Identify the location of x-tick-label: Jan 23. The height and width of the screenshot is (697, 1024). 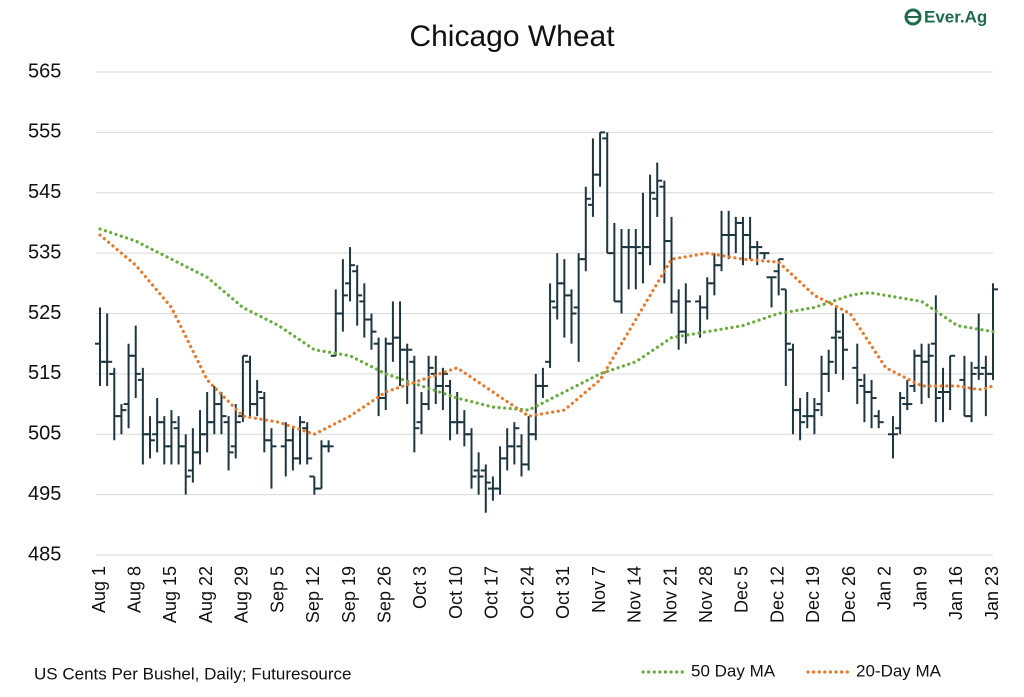
(992, 593).